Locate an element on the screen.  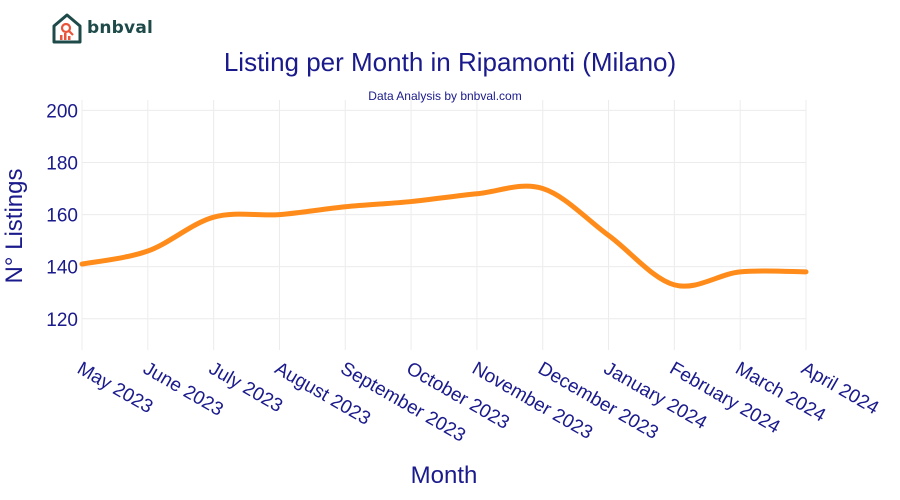
bnbval-logo: bnbval is located at coordinates (102, 28).